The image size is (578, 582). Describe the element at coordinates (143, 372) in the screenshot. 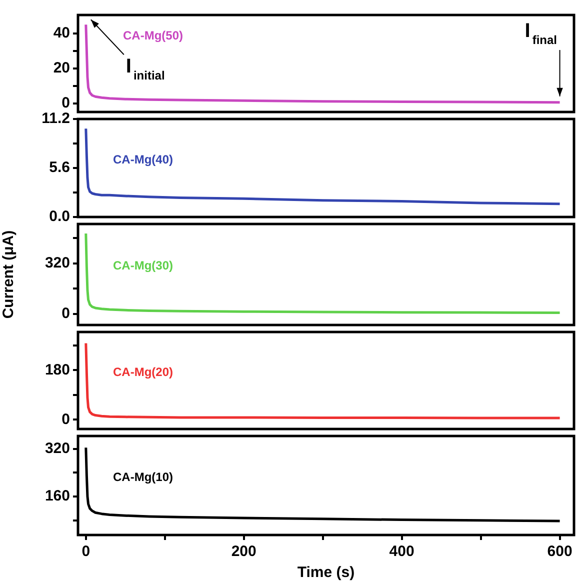

I see `text: CA-Mg(20)` at that location.